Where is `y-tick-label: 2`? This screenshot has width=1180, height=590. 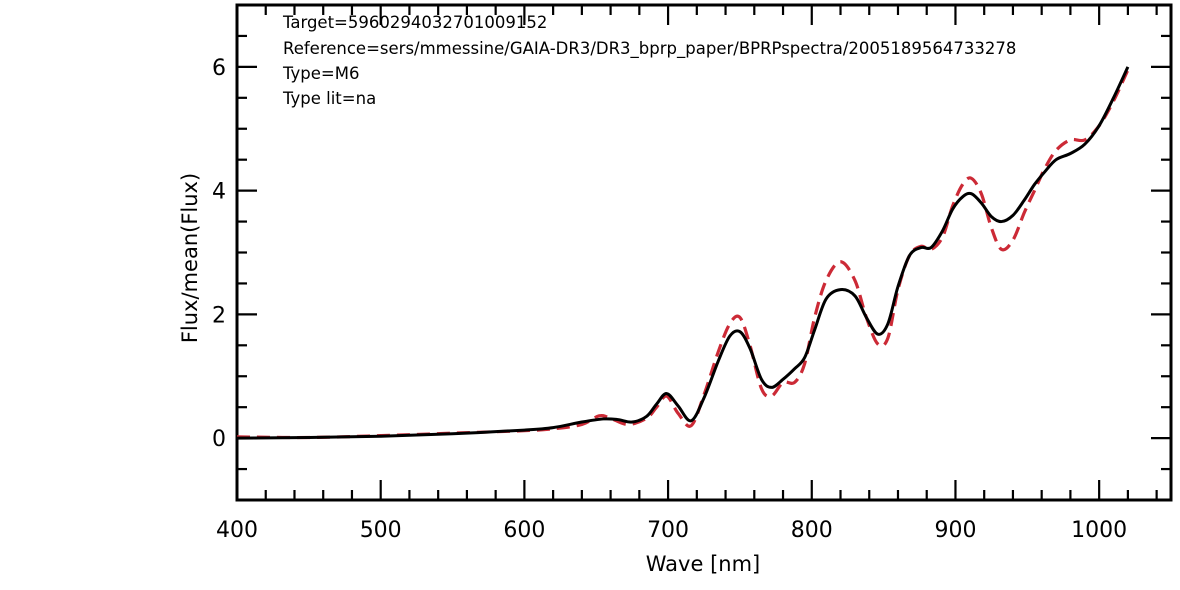 y-tick-label: 2 is located at coordinates (219, 315).